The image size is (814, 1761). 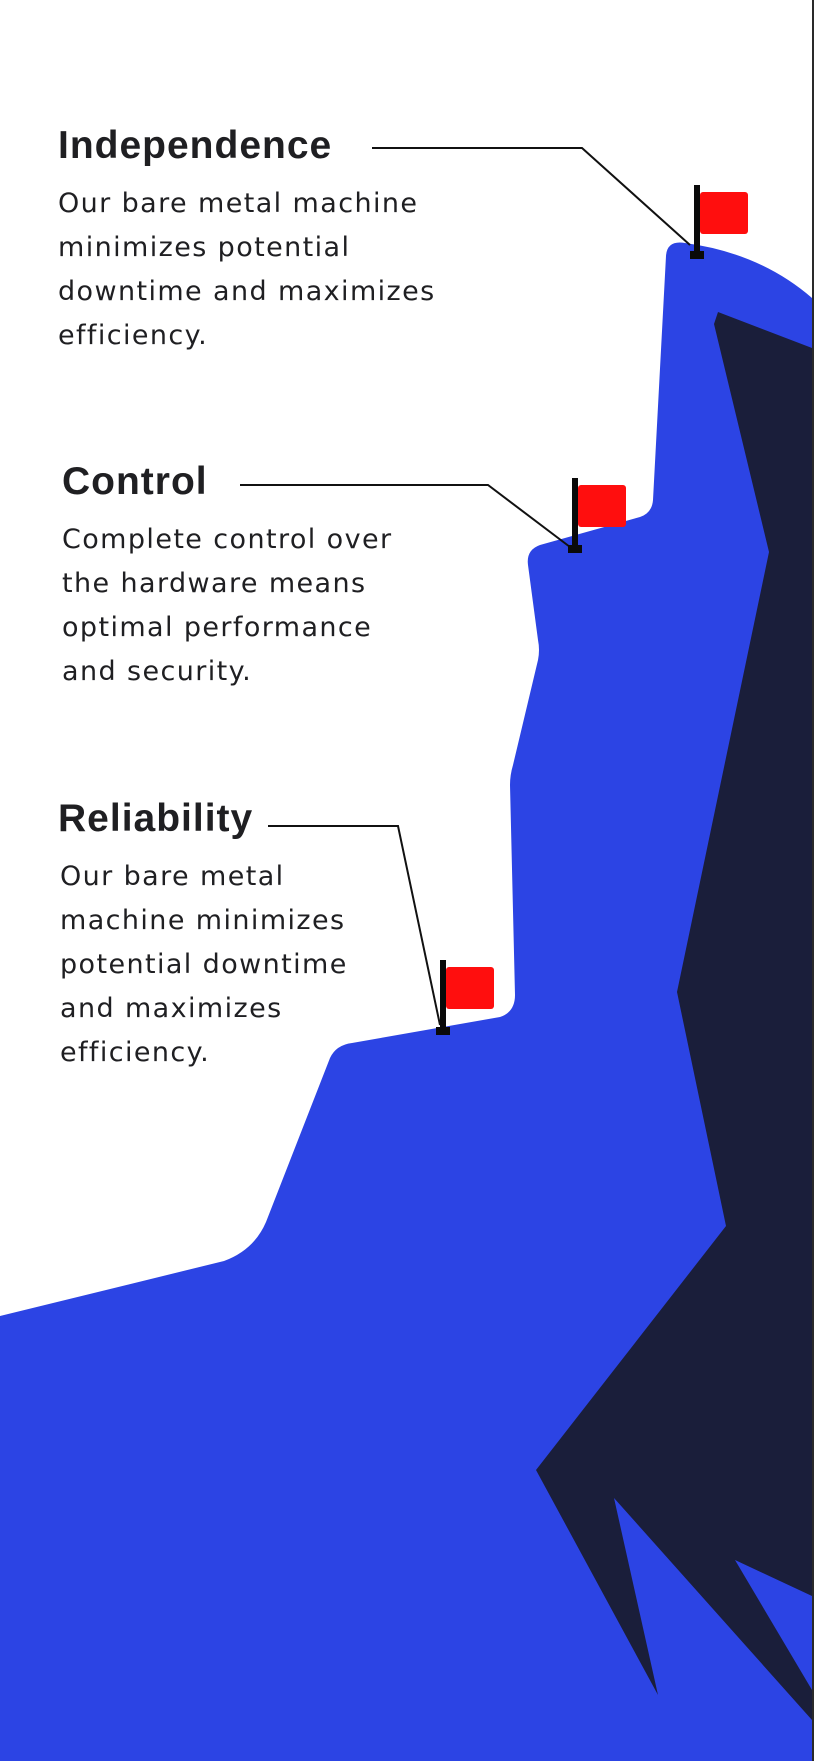 I want to click on feature-title: Reliability, so click(x=156, y=818).